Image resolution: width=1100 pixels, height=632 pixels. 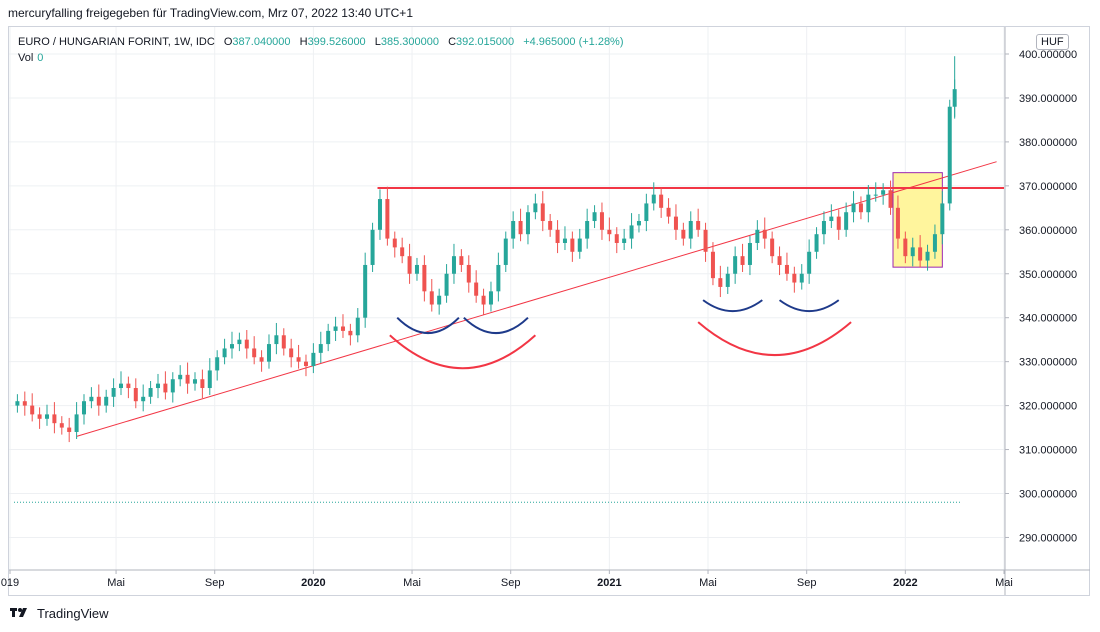 I want to click on close-label: C, so click(x=452, y=42).